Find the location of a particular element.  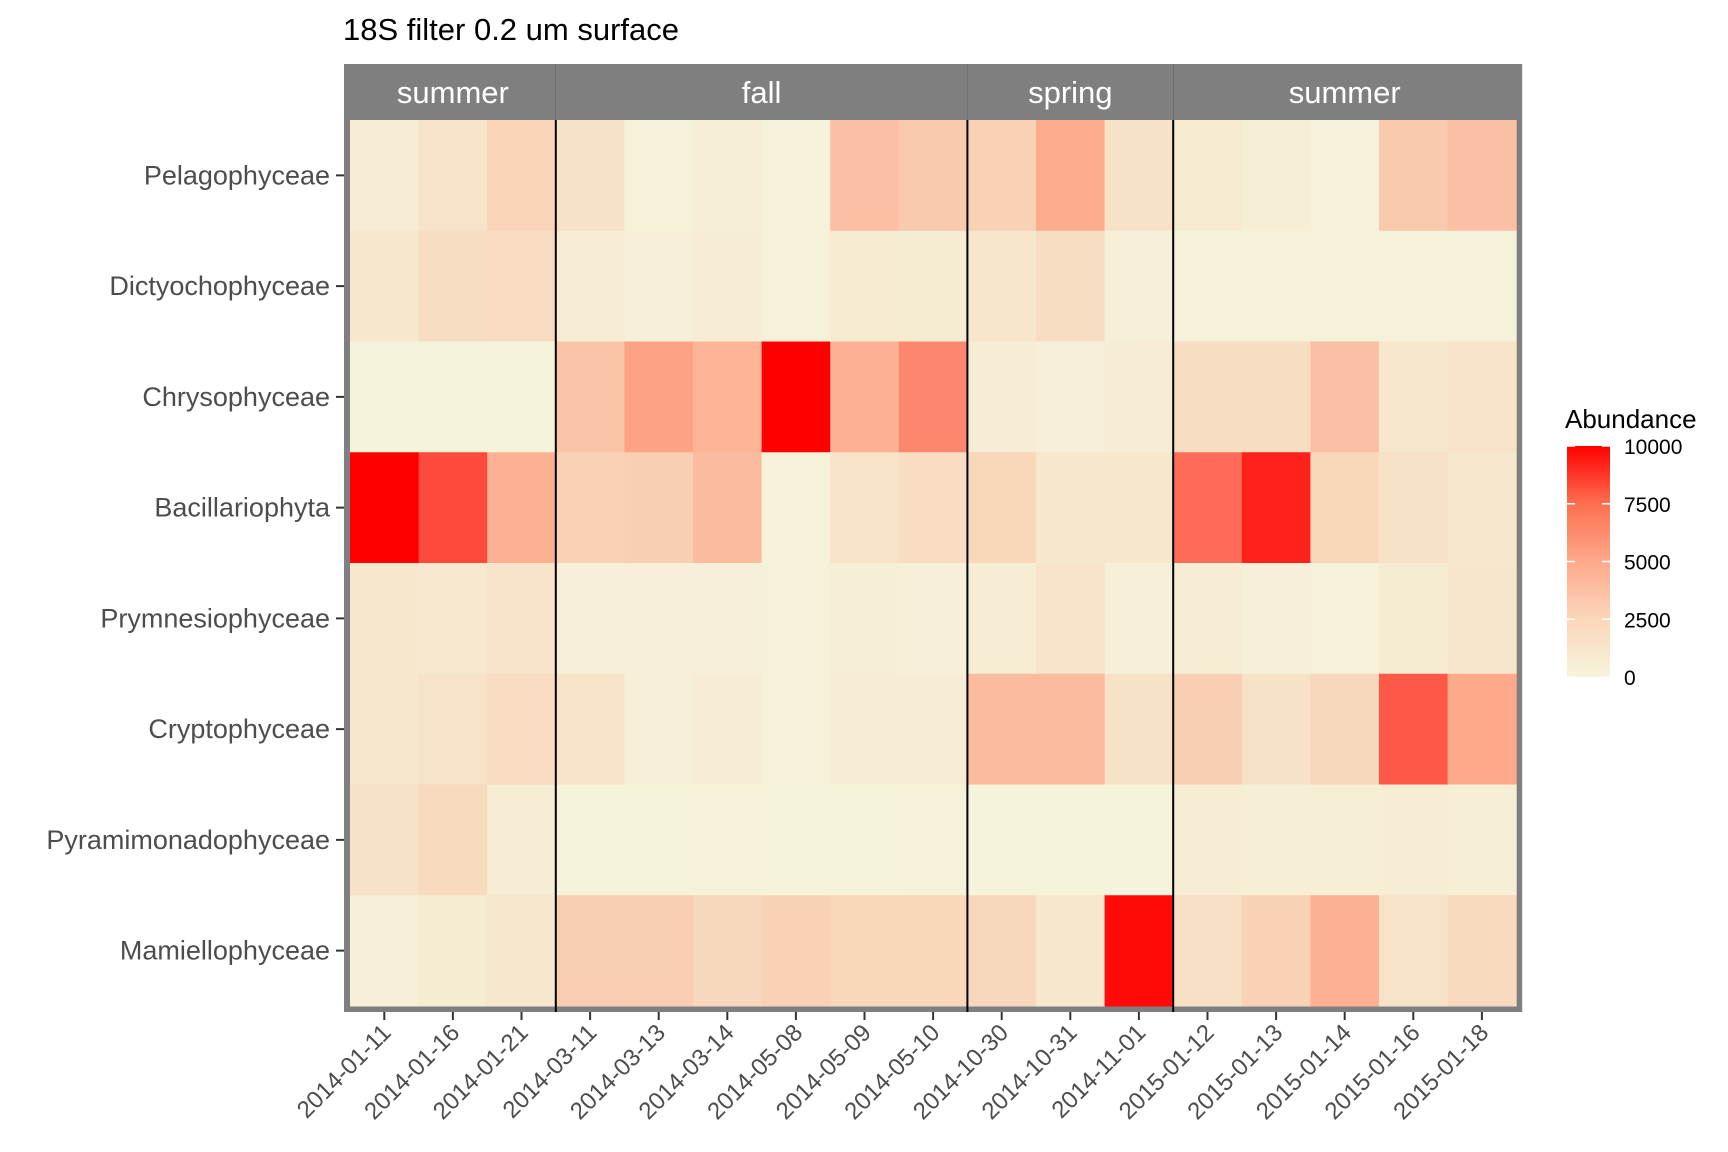

facet-label: fall is located at coordinates (762, 92).